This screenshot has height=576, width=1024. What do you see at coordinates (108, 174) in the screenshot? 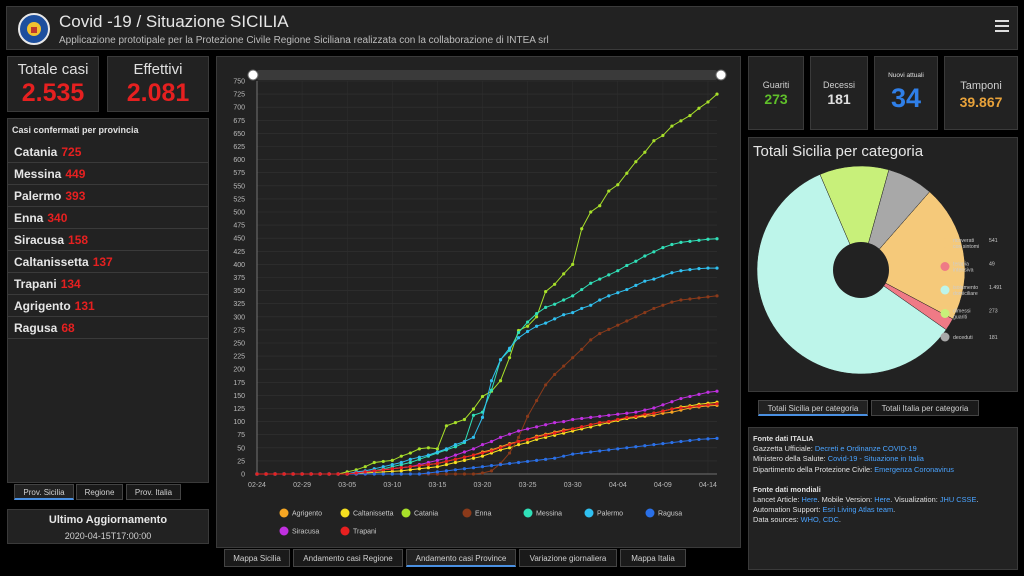
I see `province-row-messina: Messina 449` at bounding box center [108, 174].